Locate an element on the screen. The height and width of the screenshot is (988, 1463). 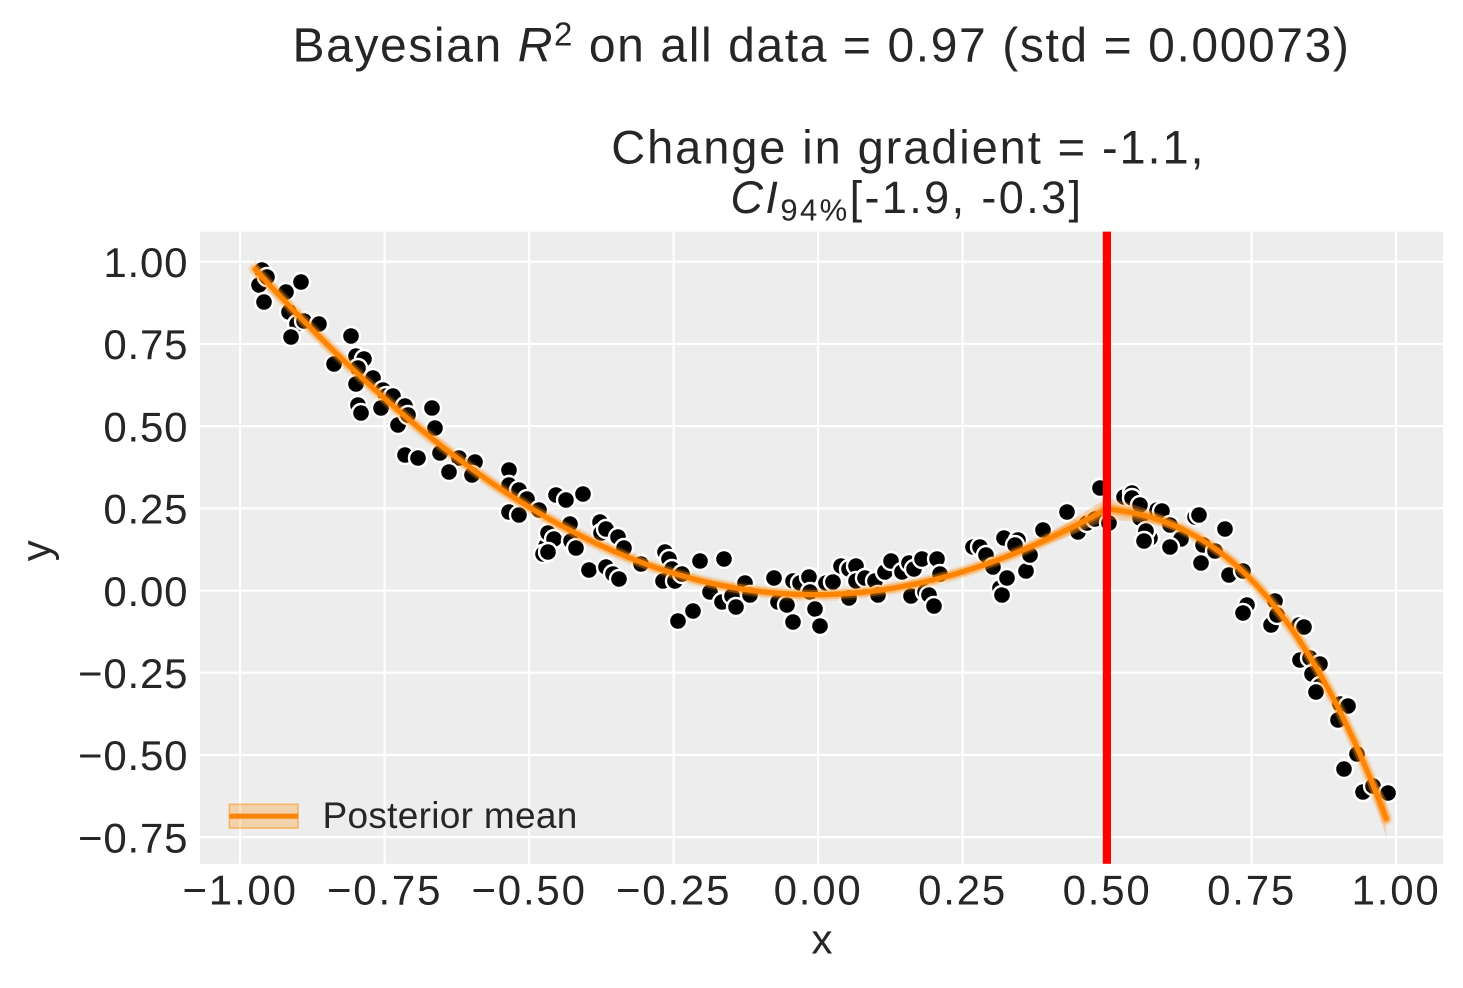
svg-text: x is located at coordinates (822, 939).